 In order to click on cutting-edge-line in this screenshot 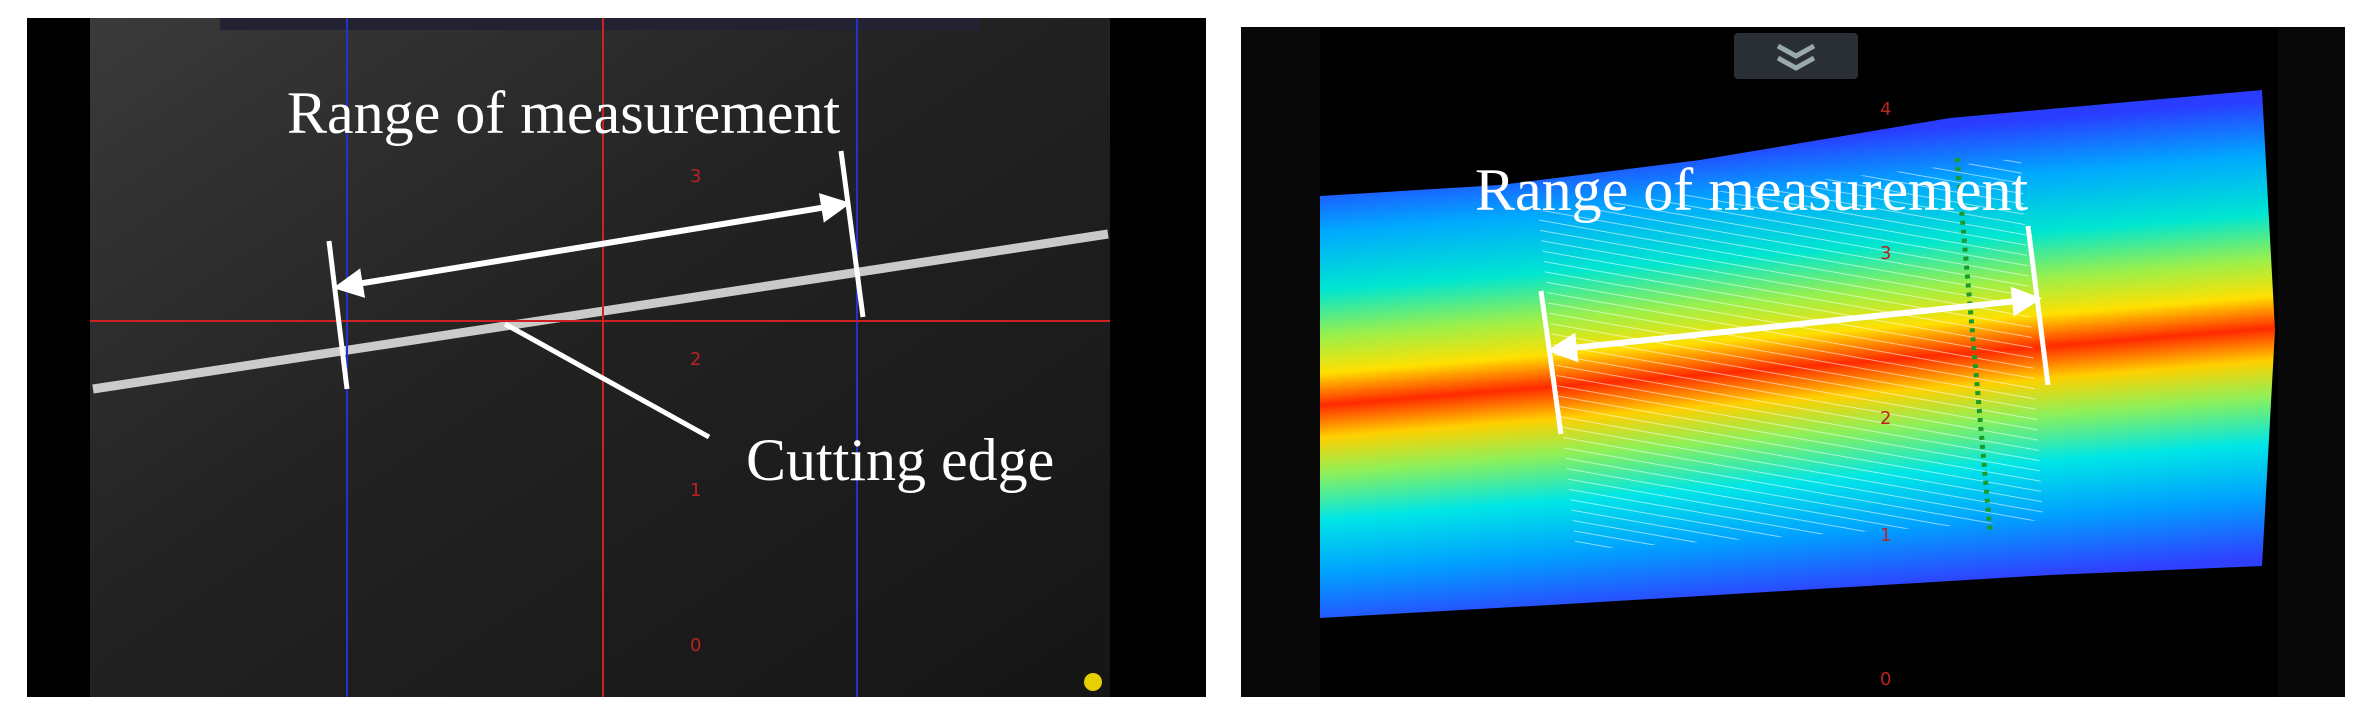, I will do `click(600, 311)`.